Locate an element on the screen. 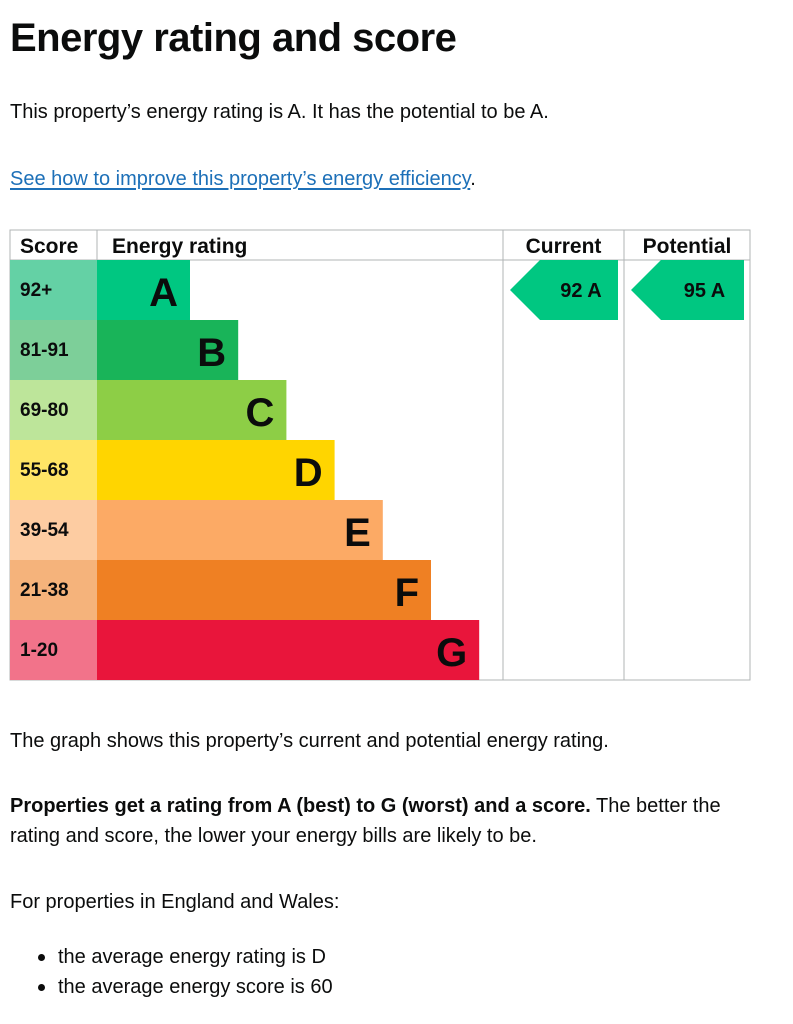  rating-letter-b: B is located at coordinates (211, 353).